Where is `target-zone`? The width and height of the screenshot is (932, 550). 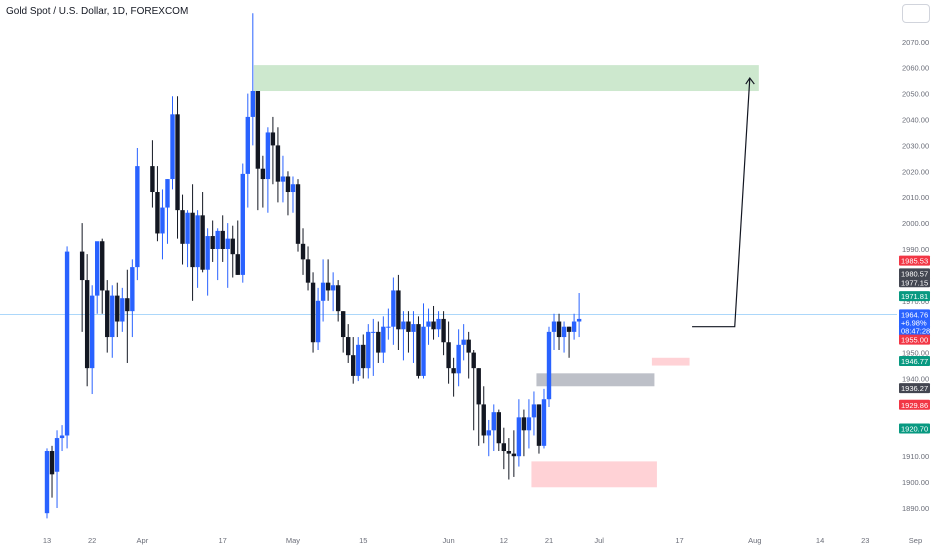
target-zone is located at coordinates (506, 78).